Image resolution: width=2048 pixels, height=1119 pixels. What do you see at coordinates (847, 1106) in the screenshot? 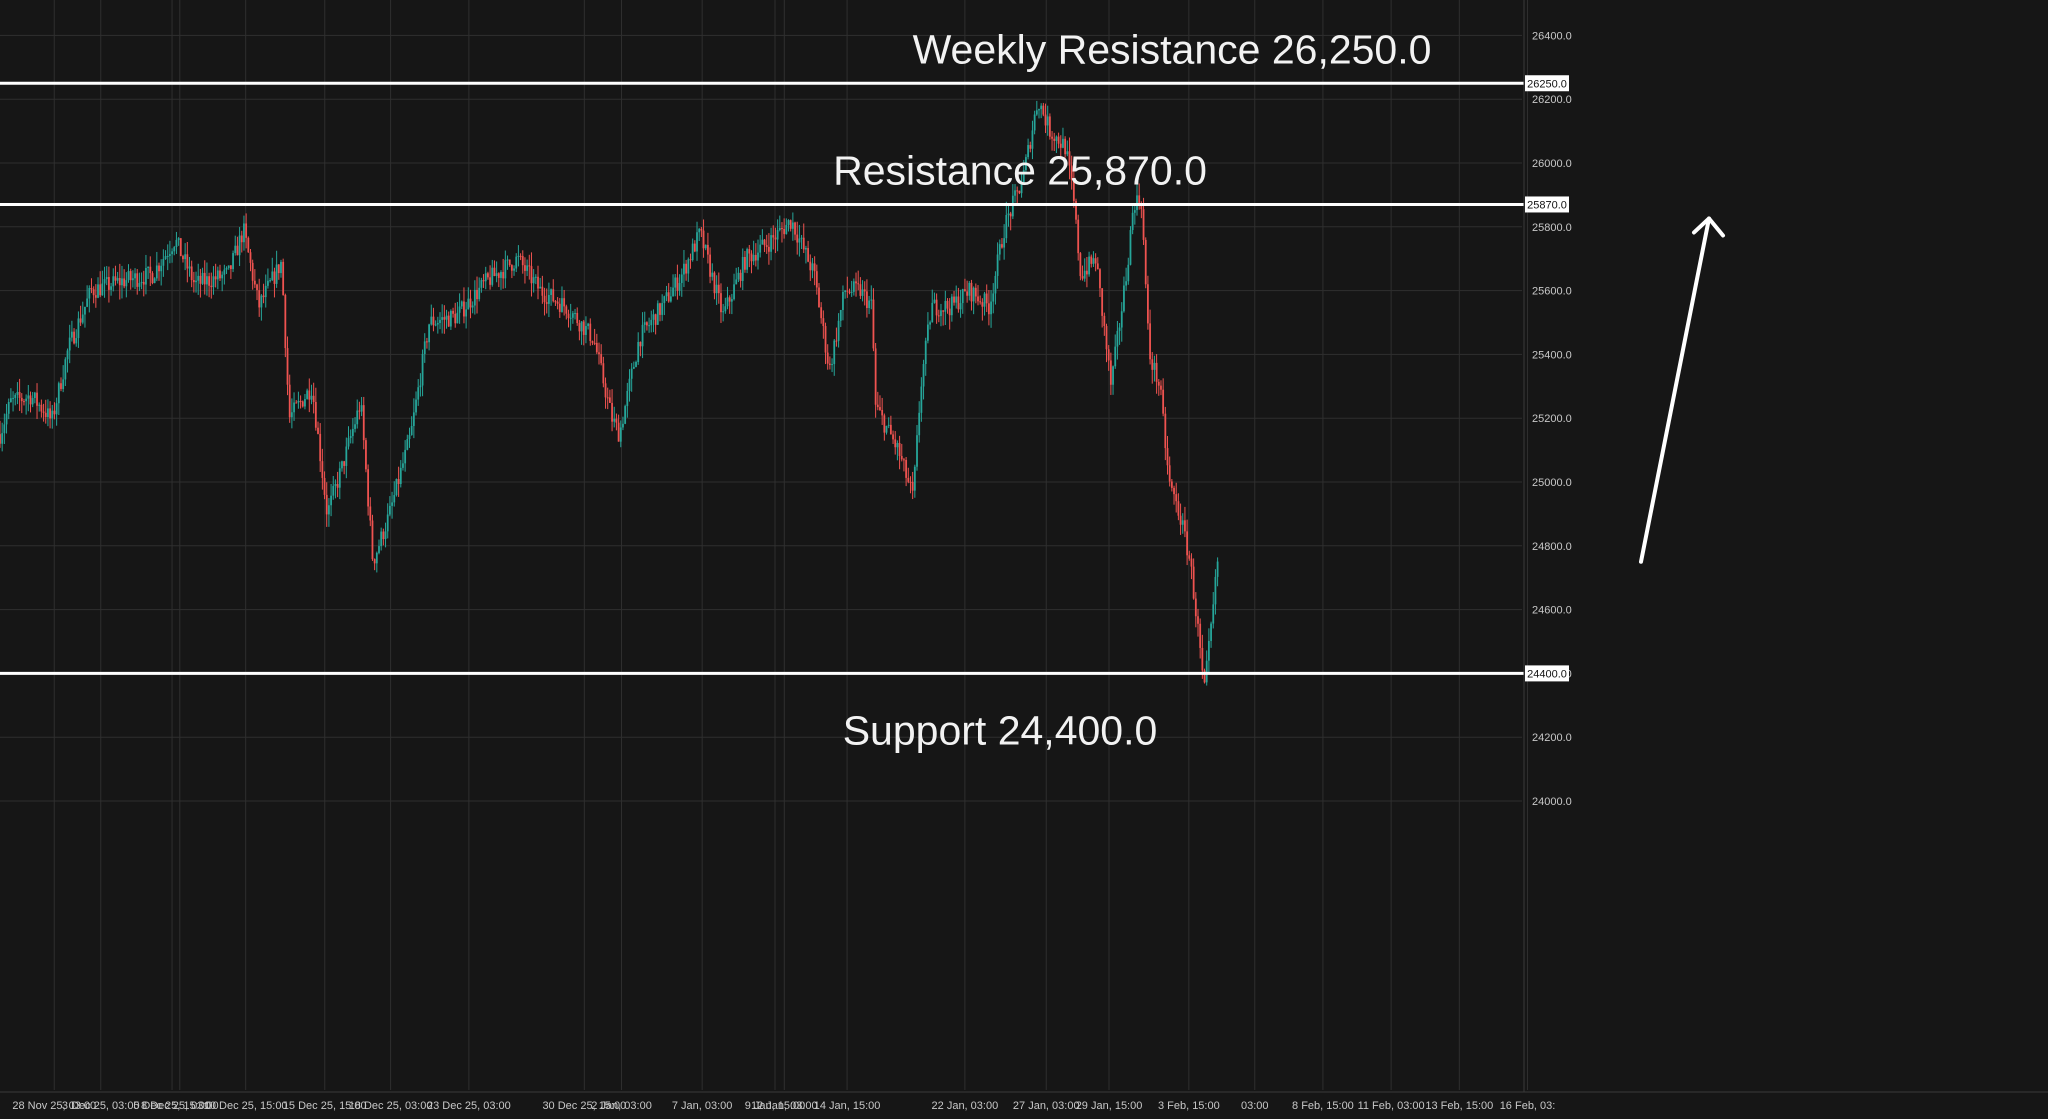
I see `x-tick-label: 14 Jan, 15:00` at bounding box center [847, 1106].